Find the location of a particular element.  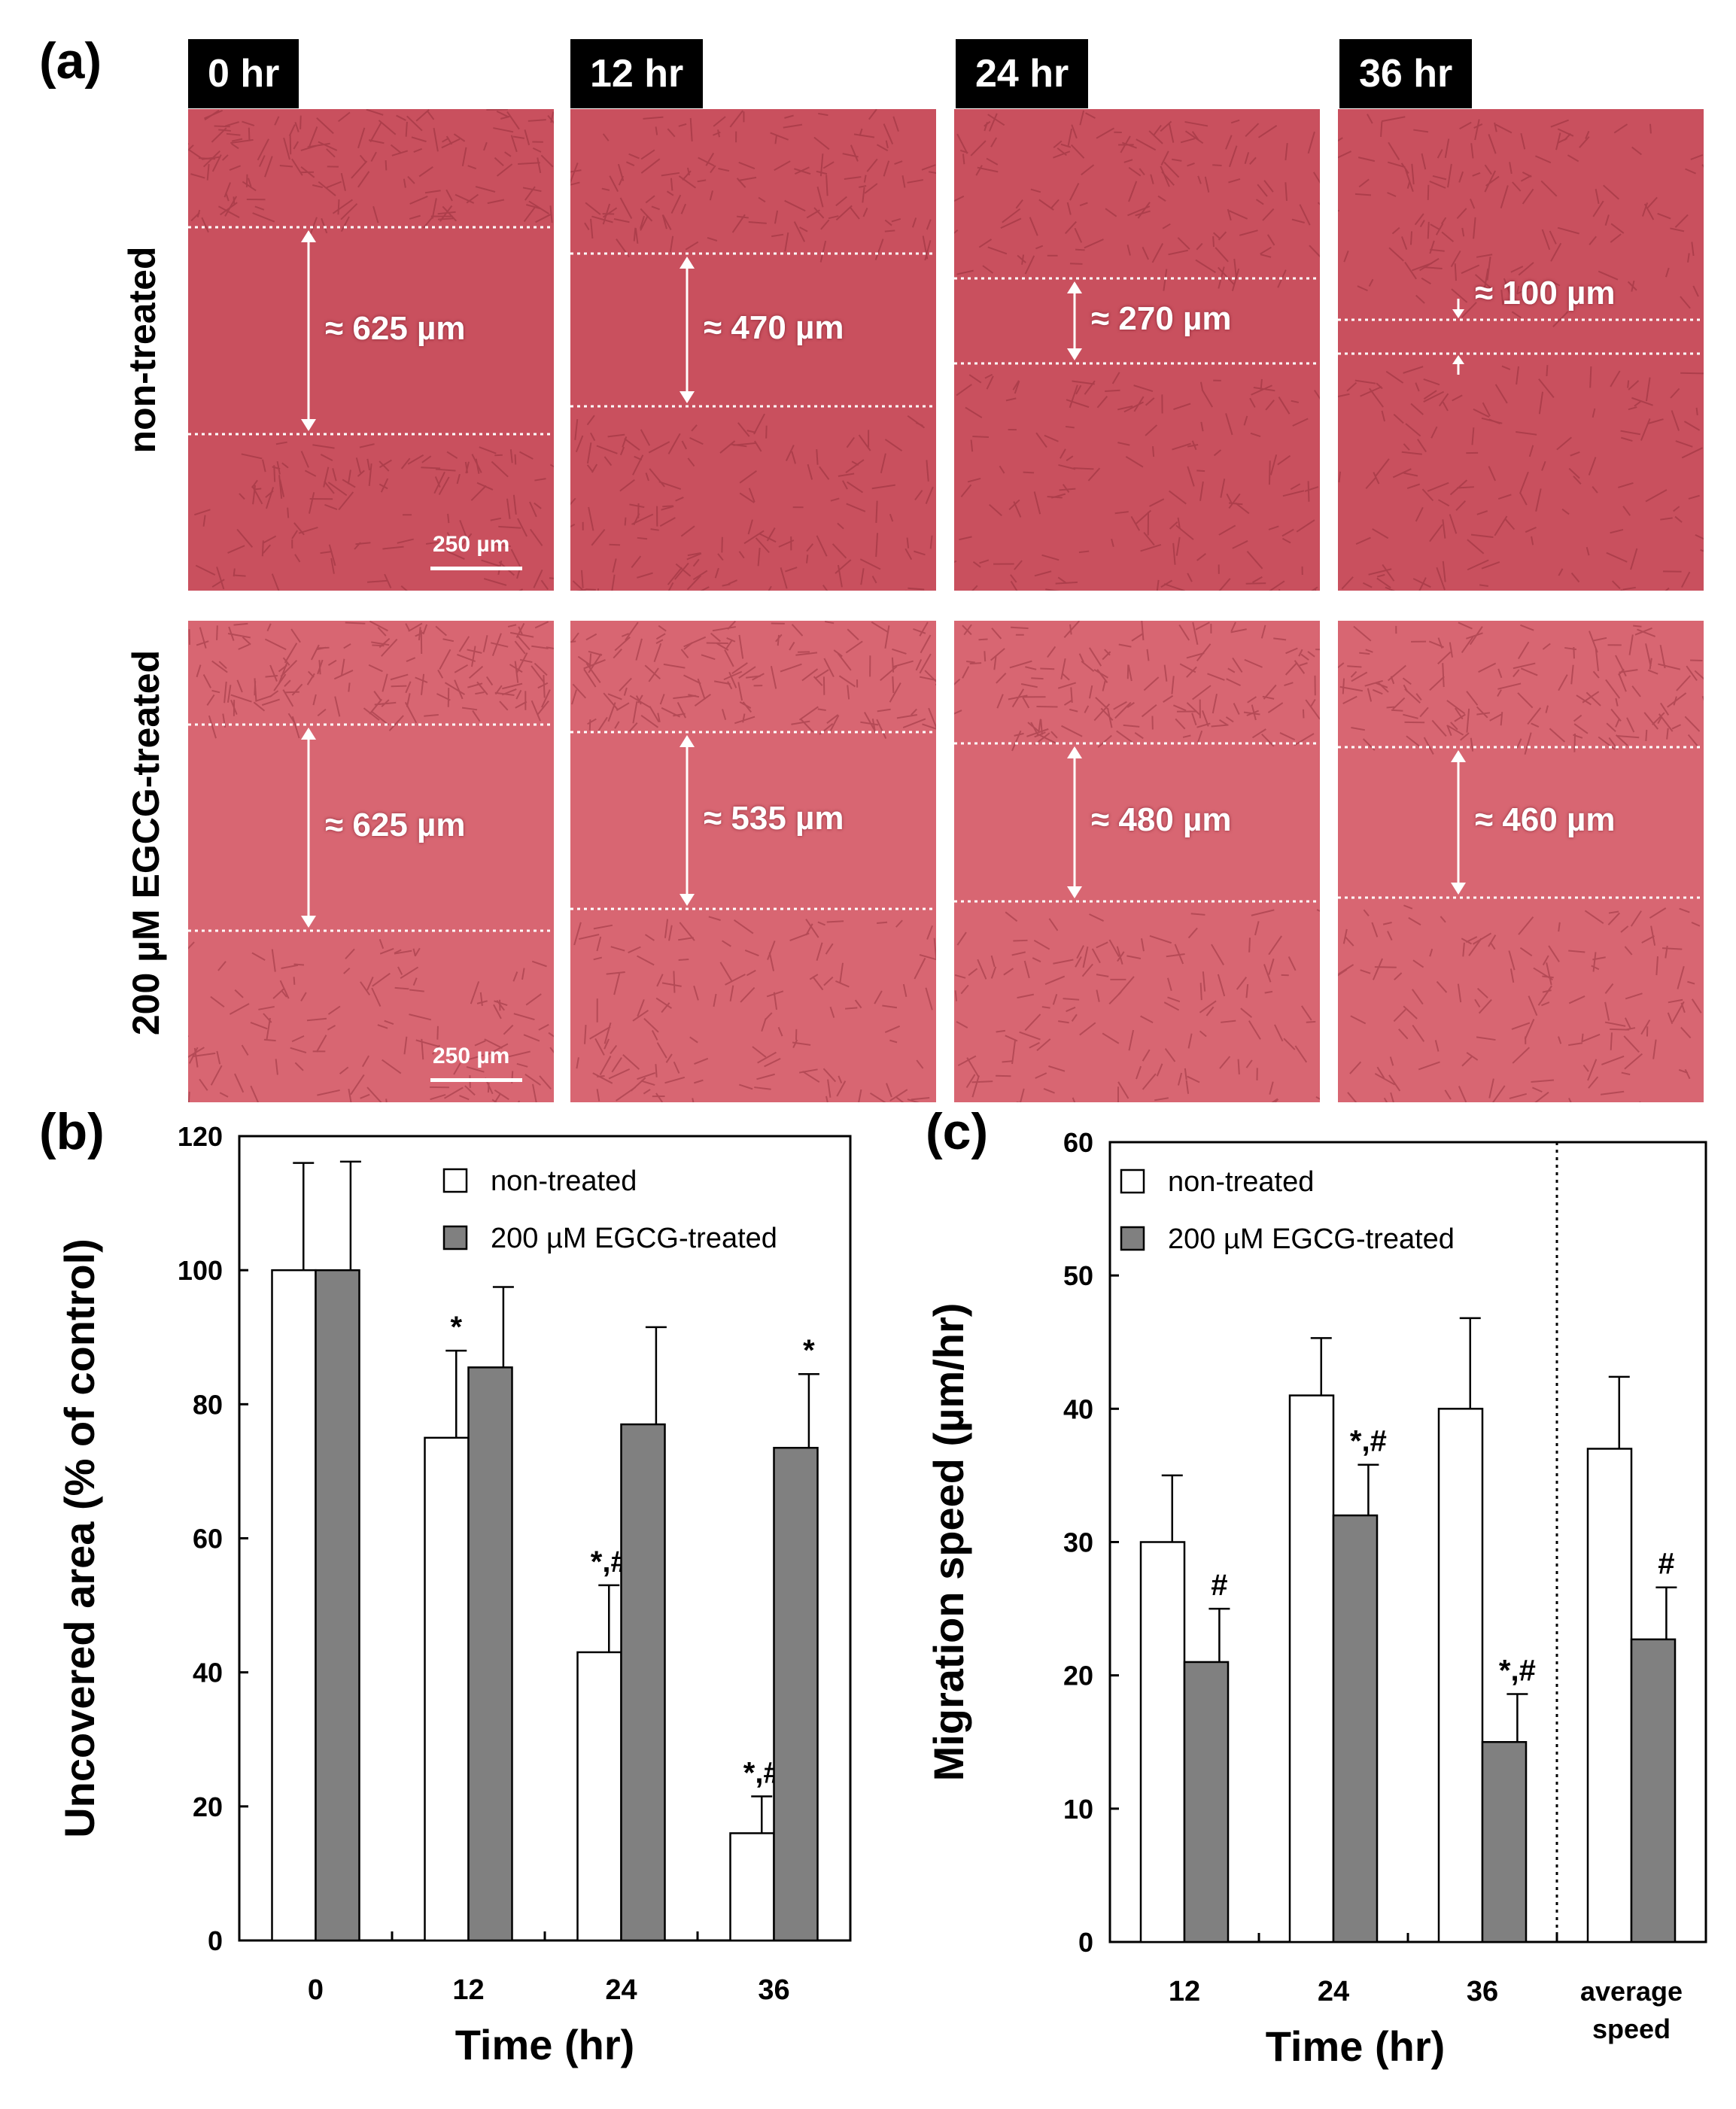

y-tick-label: 100 is located at coordinates (200, 1270).